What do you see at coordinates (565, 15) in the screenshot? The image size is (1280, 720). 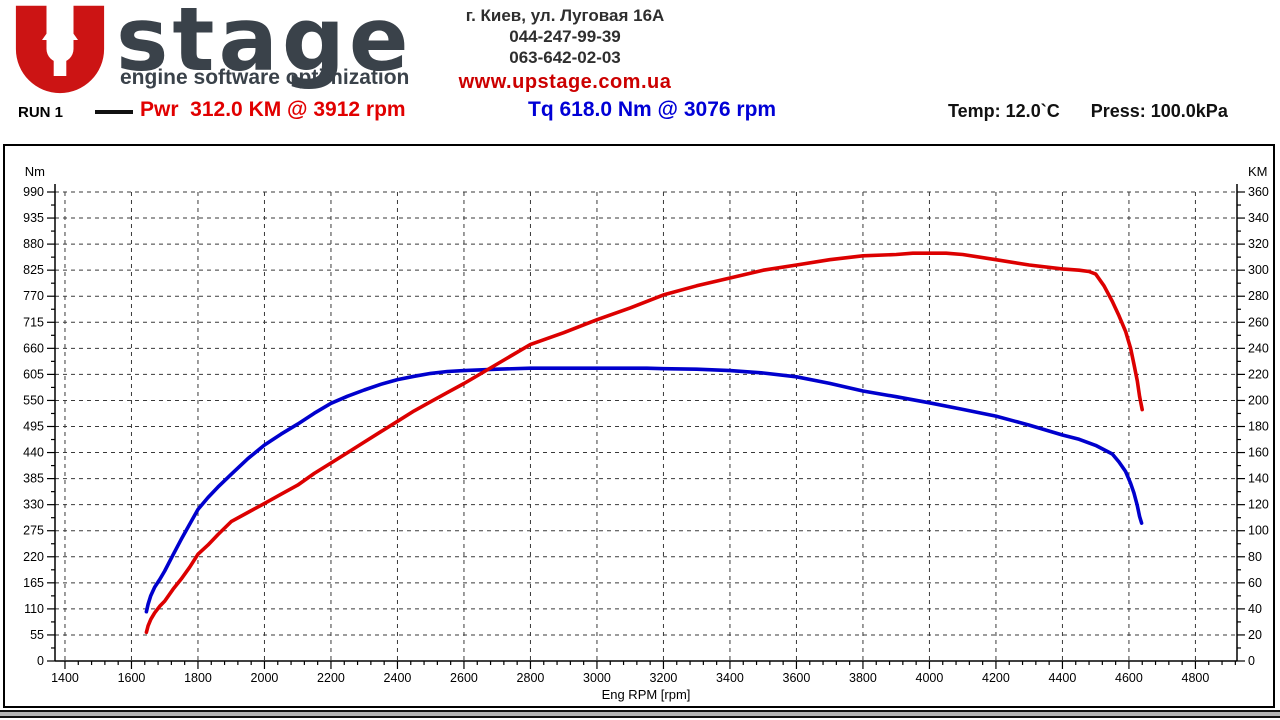 I see `company-address: г. Киев, ул. Луговая 16А` at bounding box center [565, 15].